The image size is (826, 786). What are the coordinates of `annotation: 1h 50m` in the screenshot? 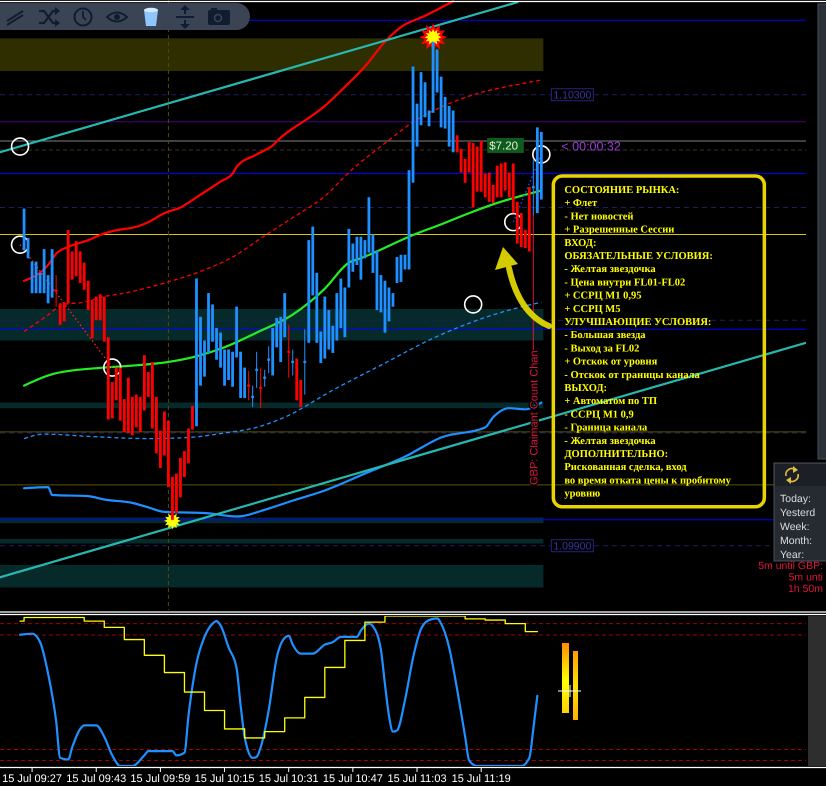 It's located at (806, 589).